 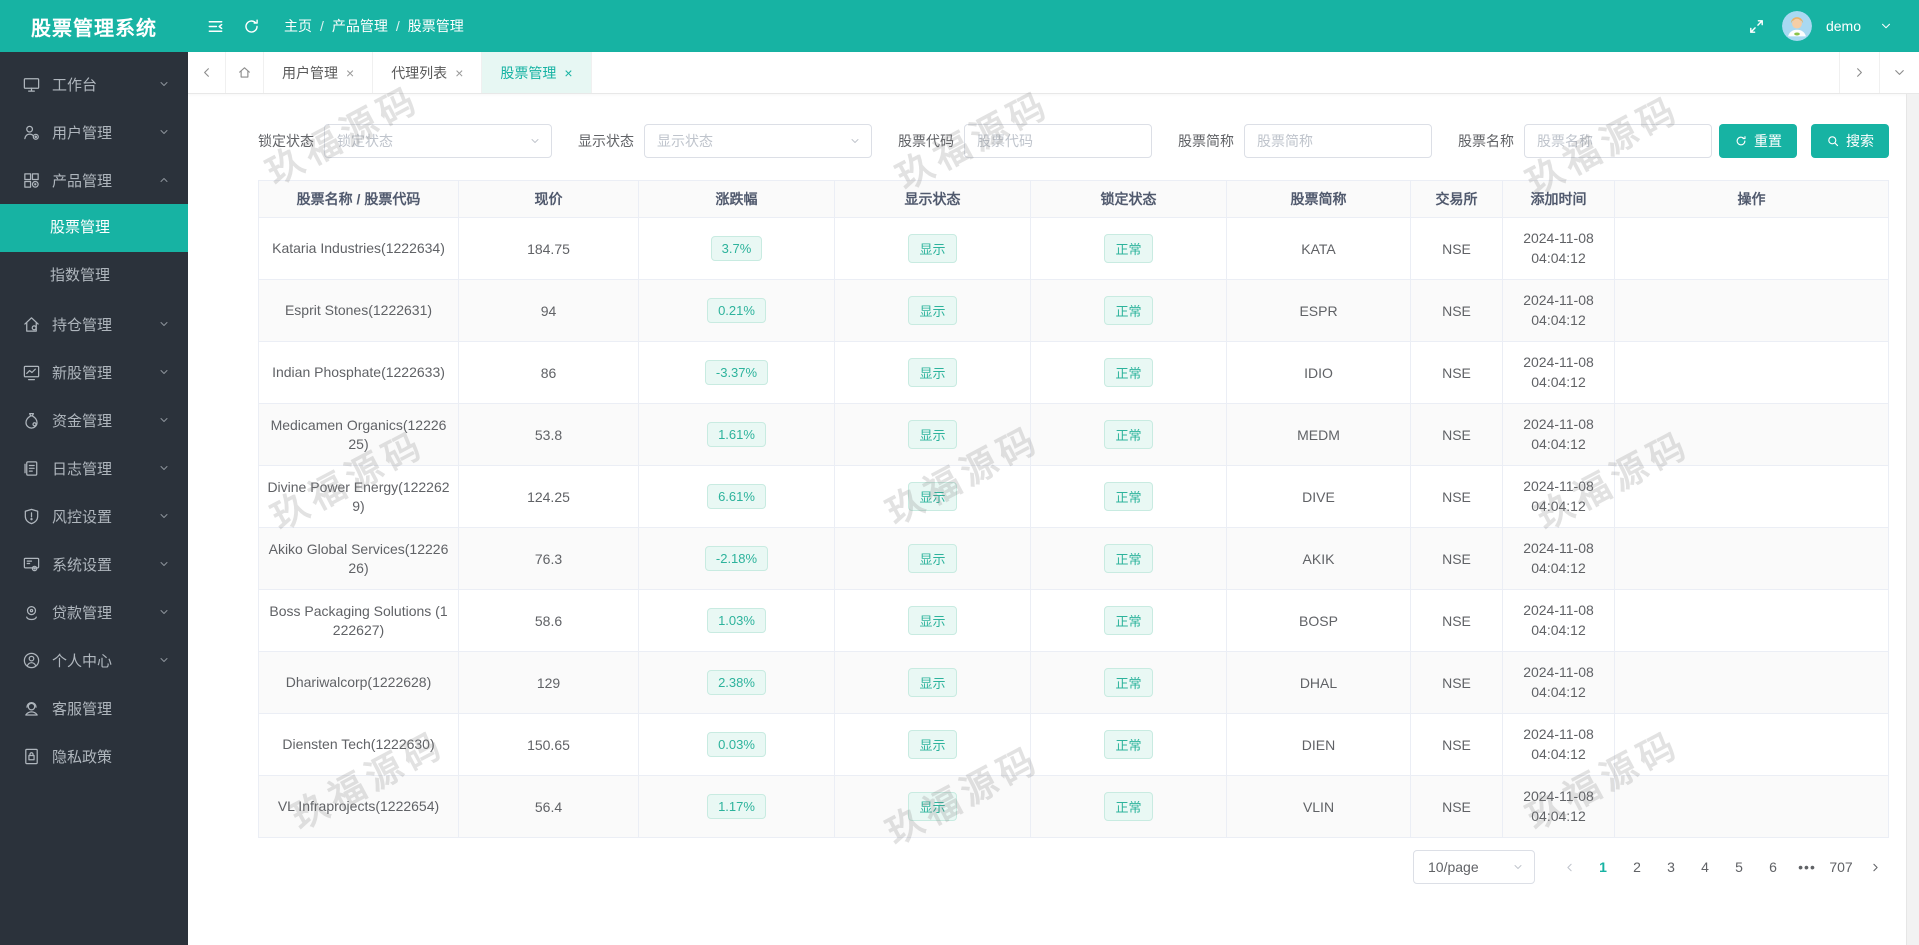 What do you see at coordinates (94, 180) in the screenshot?
I see `sidebar-item-product-mgmt: 产品管理` at bounding box center [94, 180].